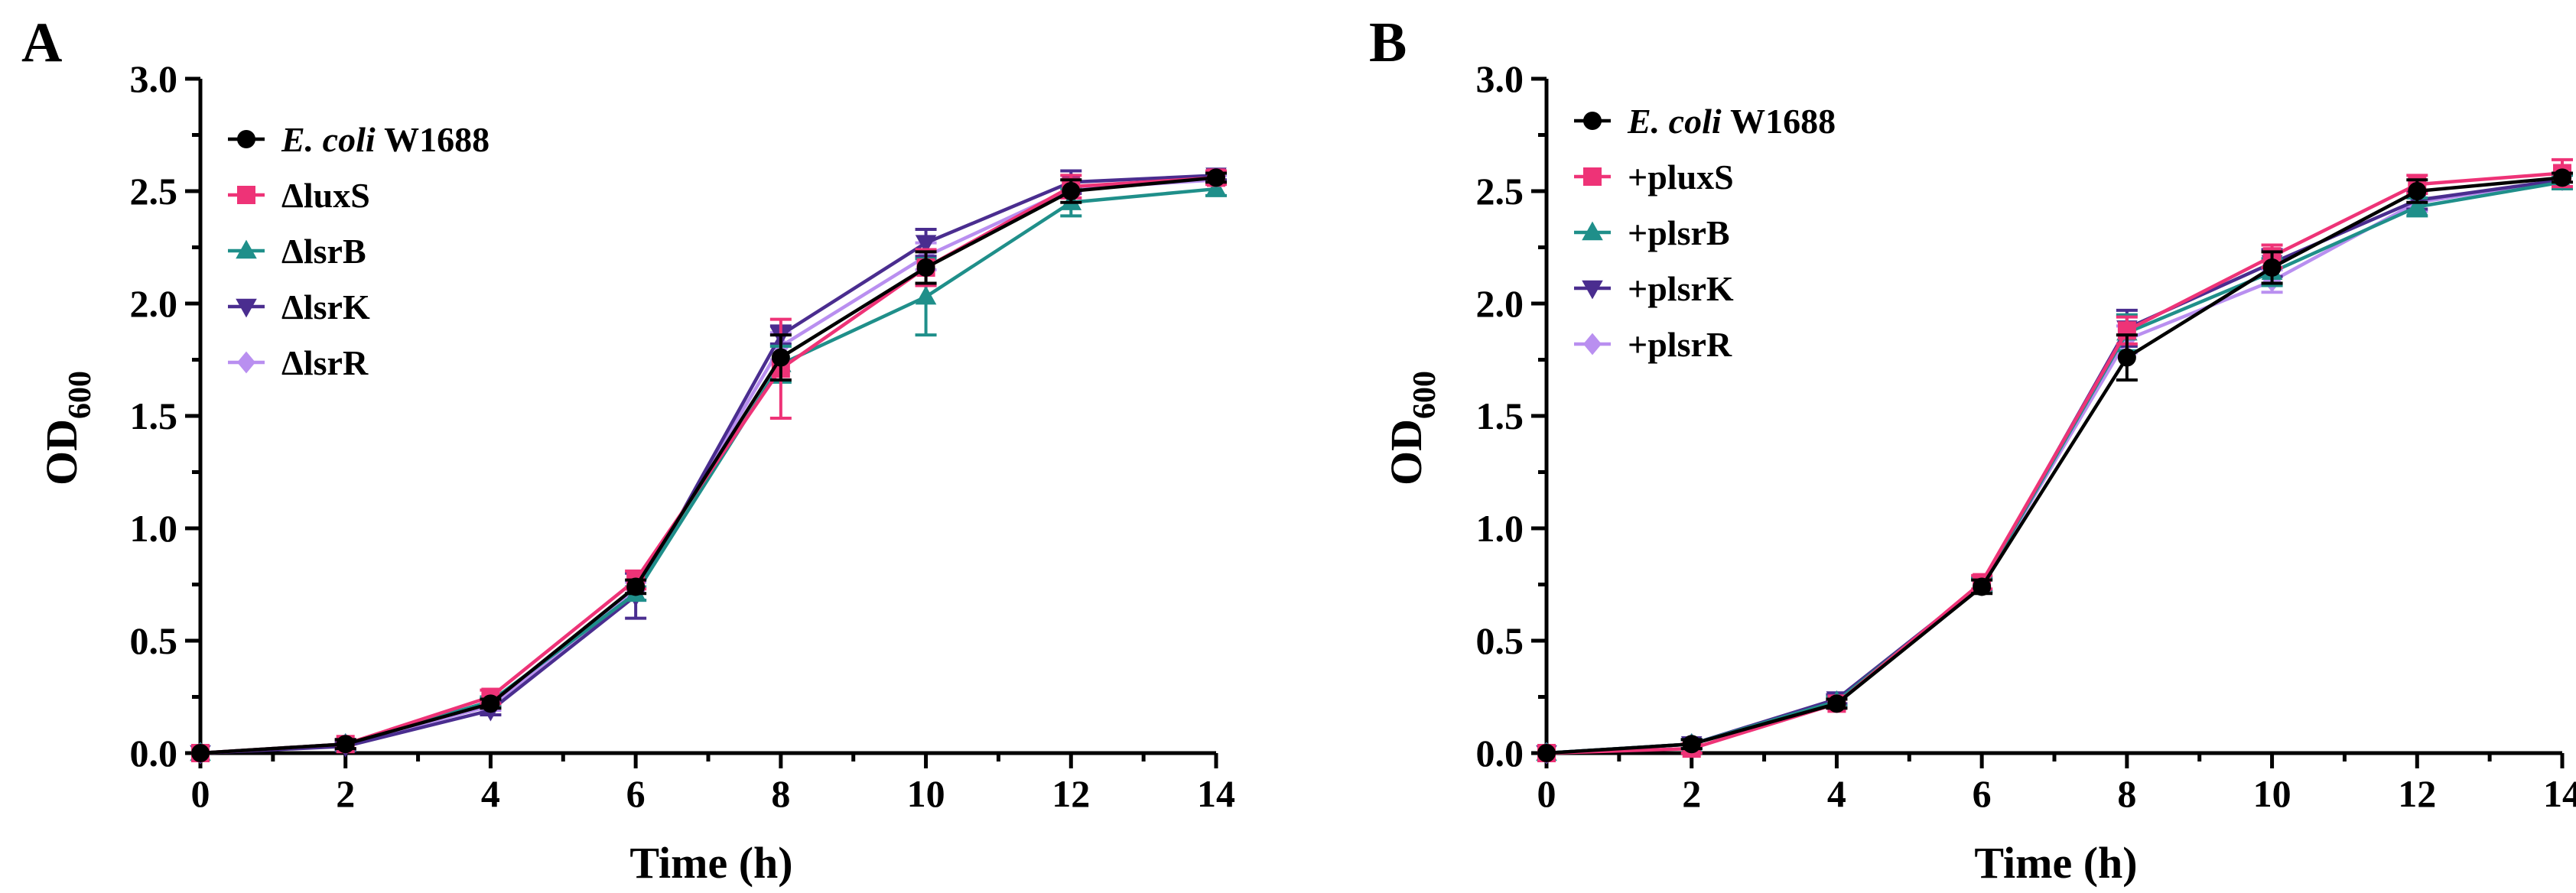 The width and height of the screenshot is (2576, 893). What do you see at coordinates (710, 863) in the screenshot?
I see `x-axis-title-a: Time (h)` at bounding box center [710, 863].